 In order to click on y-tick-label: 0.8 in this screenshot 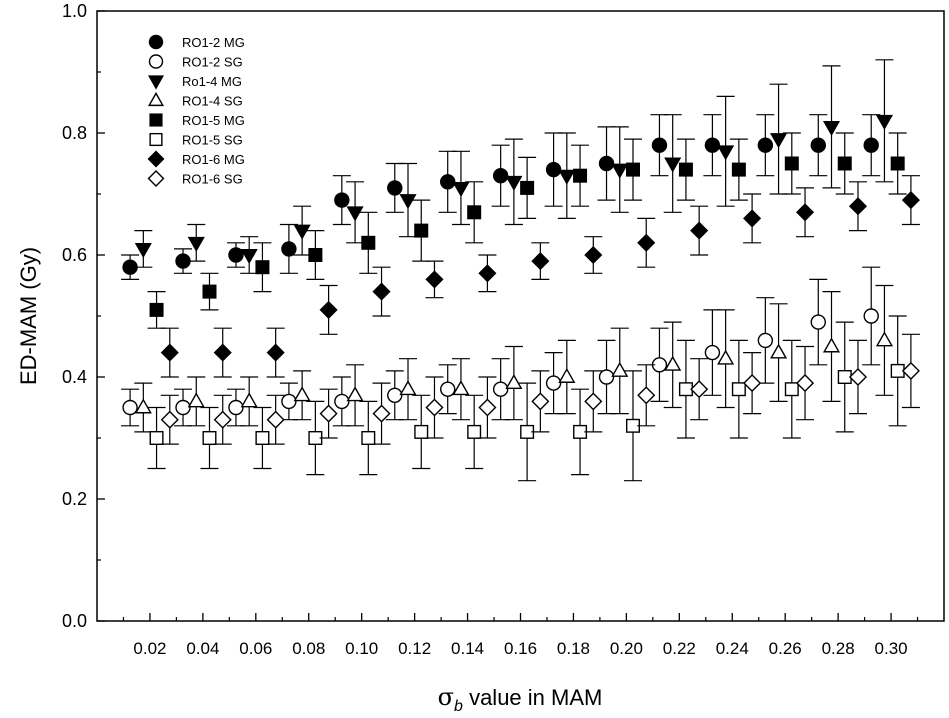, I will do `click(74, 133)`.